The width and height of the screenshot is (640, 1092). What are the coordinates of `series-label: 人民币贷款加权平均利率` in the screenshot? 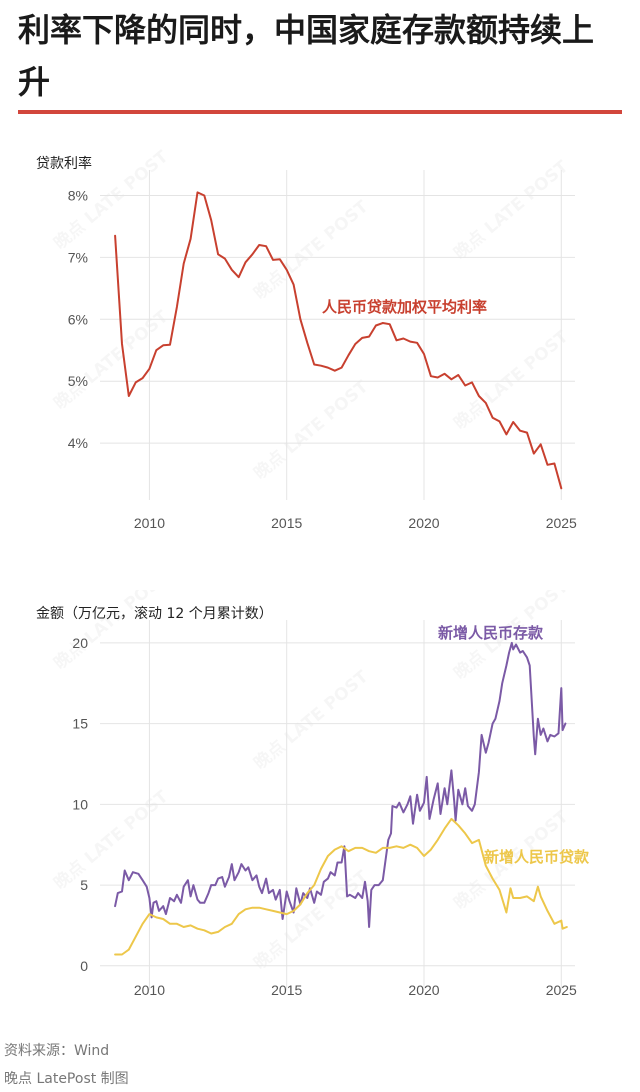 It's located at (404, 307).